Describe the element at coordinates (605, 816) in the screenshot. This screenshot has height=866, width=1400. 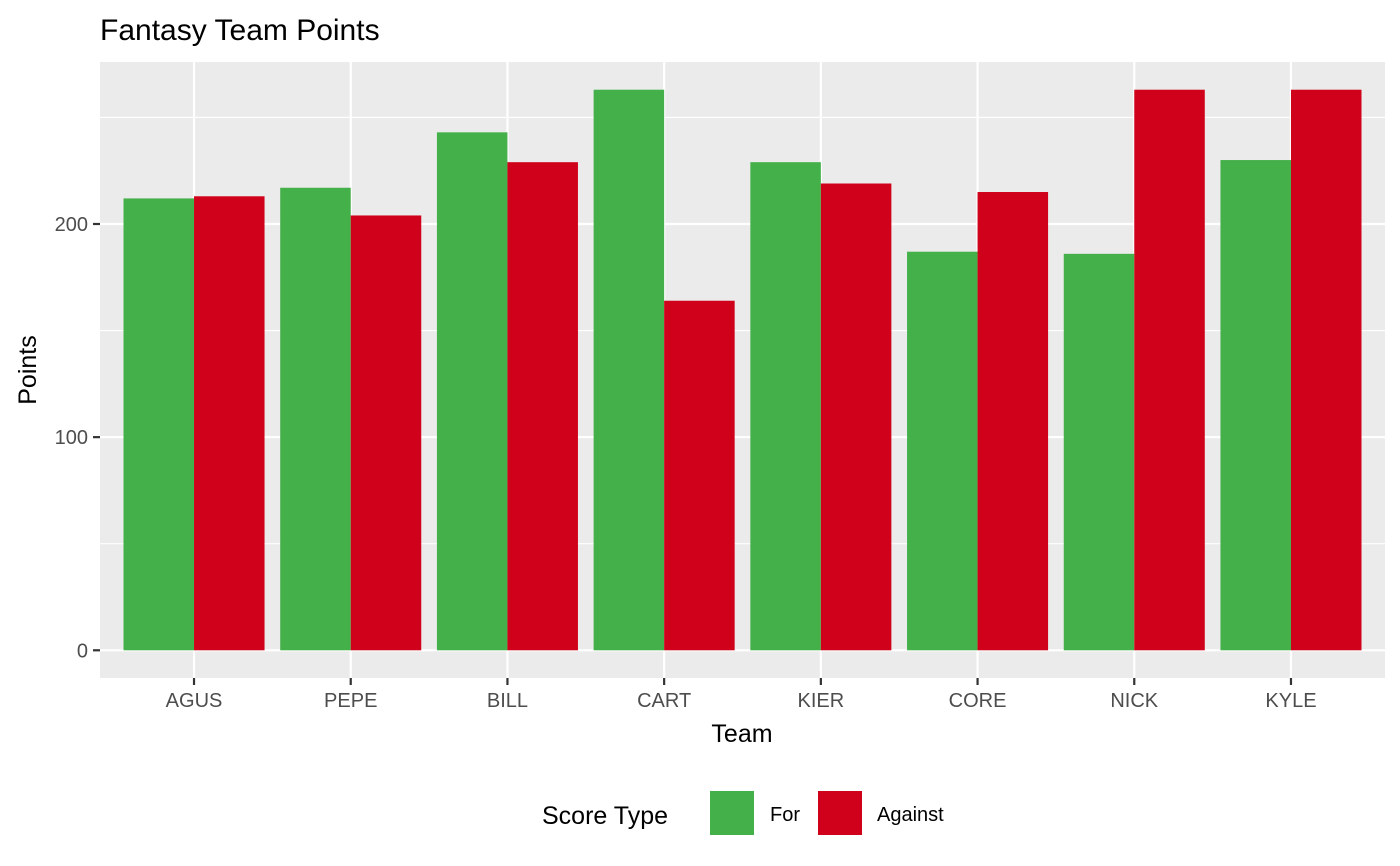
I see `legend-title: Score Type` at that location.